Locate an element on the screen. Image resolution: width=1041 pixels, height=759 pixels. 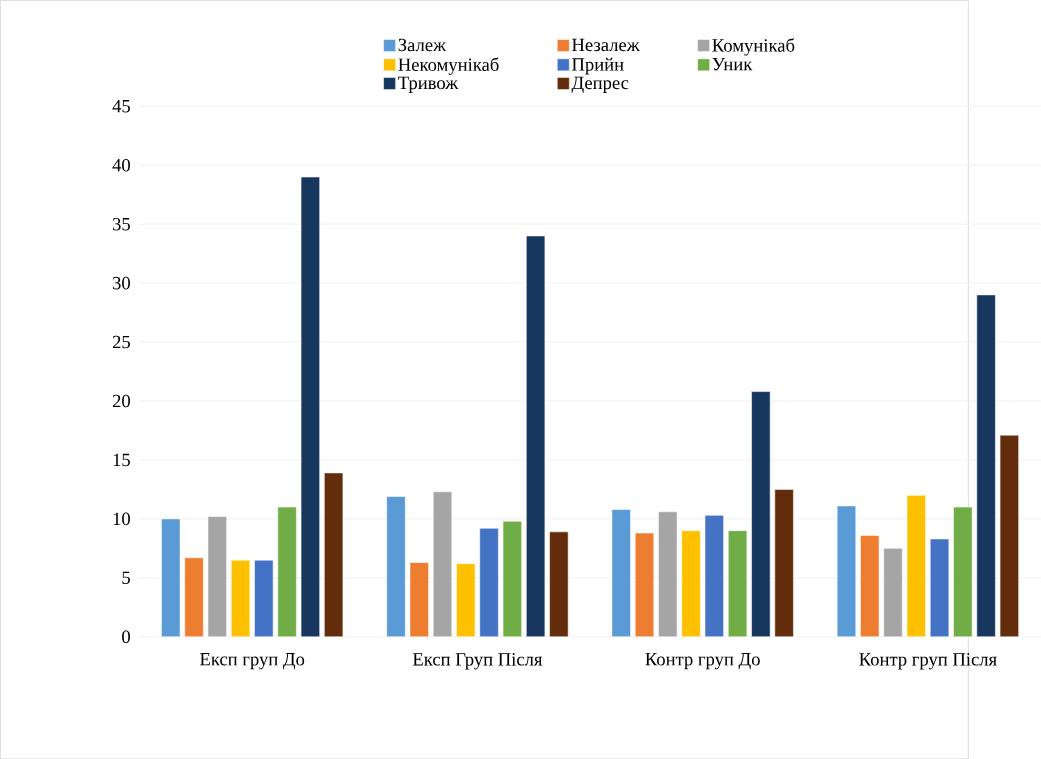
legend-label: Прийн is located at coordinates (598, 66).